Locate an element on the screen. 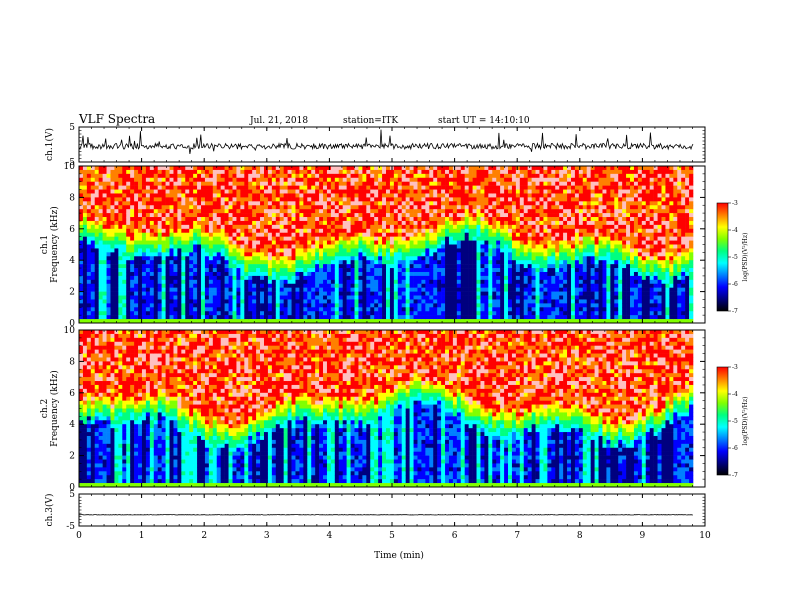 Image resolution: width=792 pixels, height=612 pixels. y-axis-label-line: ch.1(V) is located at coordinates (49, 144).